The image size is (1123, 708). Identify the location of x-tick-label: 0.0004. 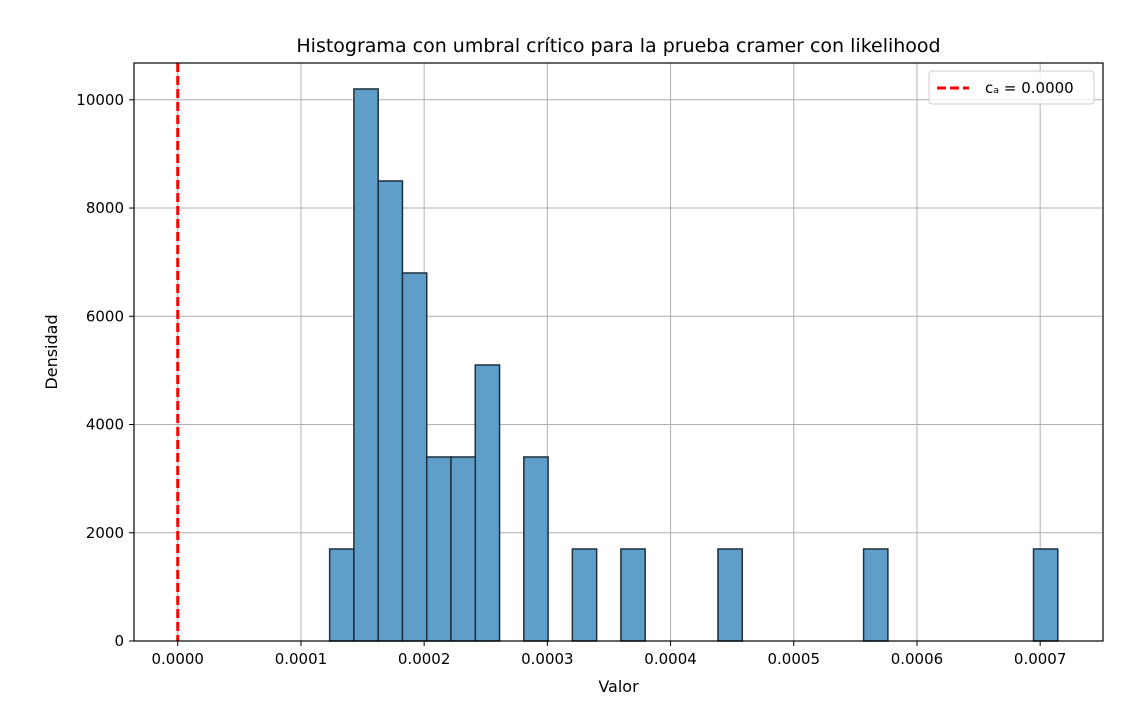
(670, 659).